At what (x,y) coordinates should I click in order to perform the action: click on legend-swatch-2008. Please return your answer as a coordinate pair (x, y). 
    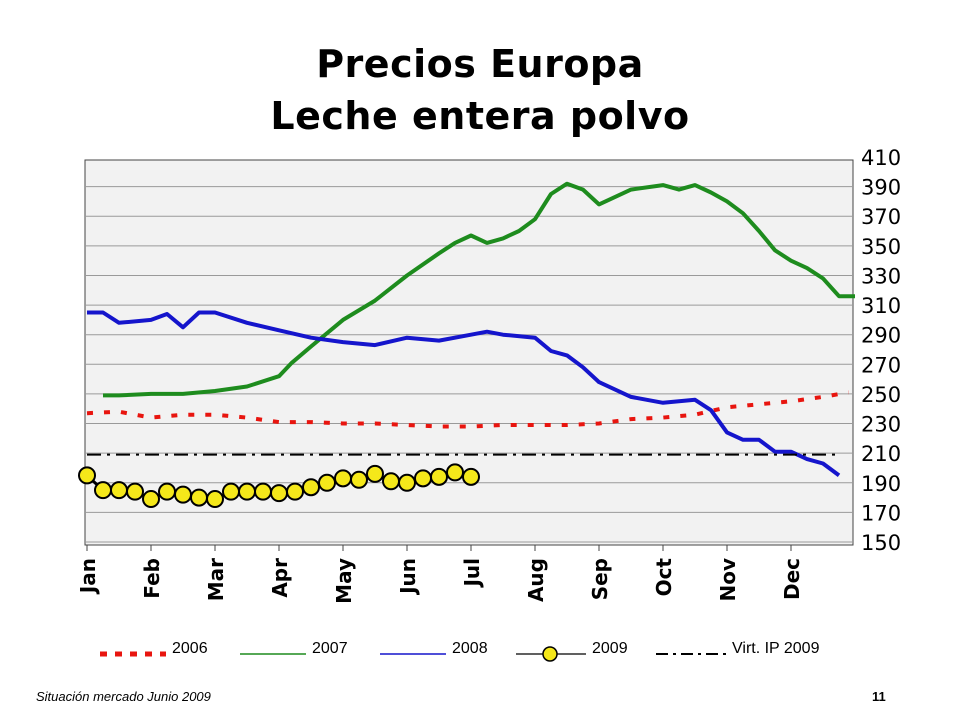
    Looking at the image, I should click on (413, 654).